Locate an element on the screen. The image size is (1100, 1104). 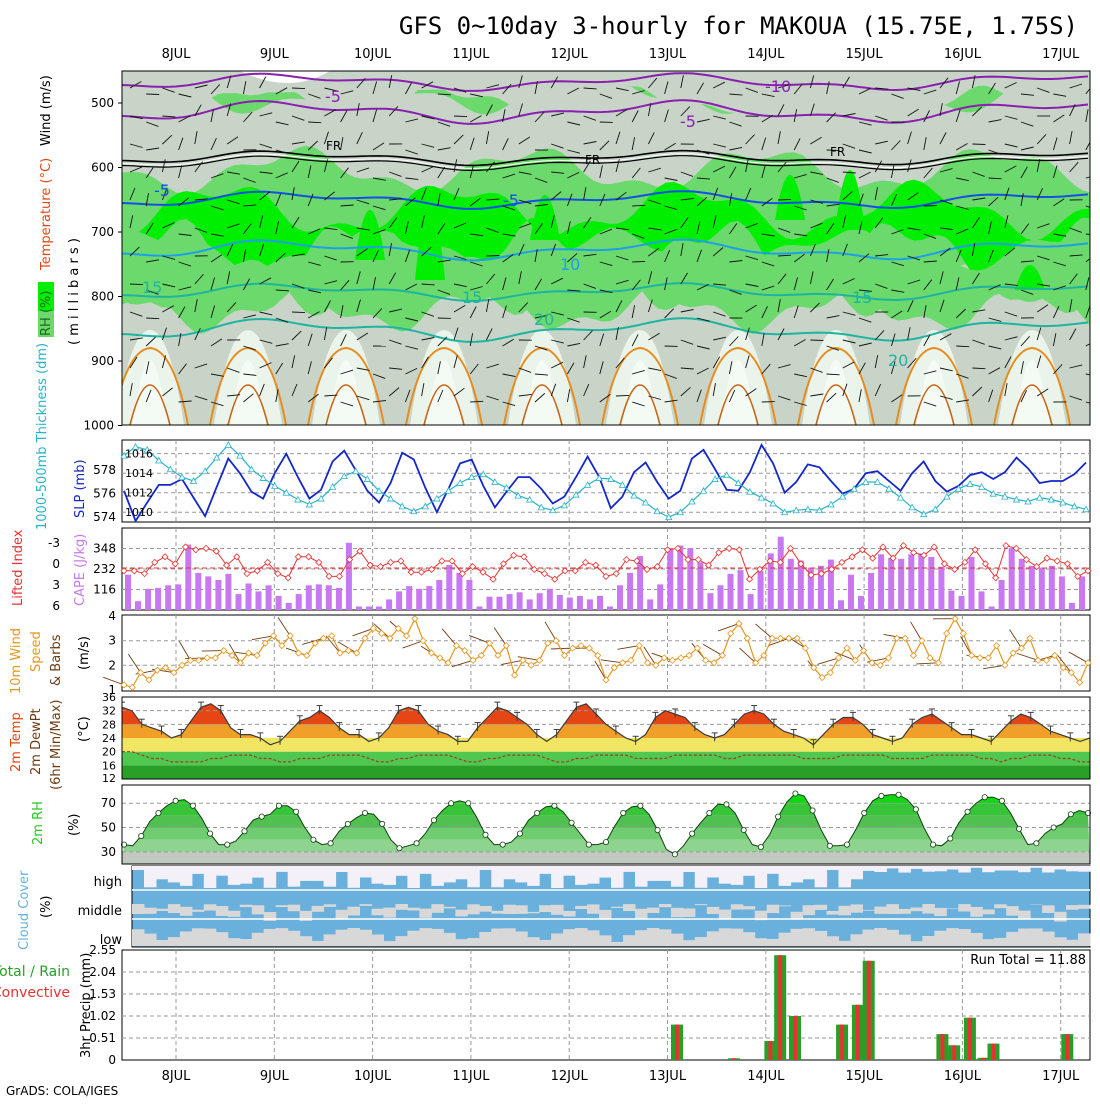
isotherm-label-n5-a: -5 is located at coordinates (162, 190).